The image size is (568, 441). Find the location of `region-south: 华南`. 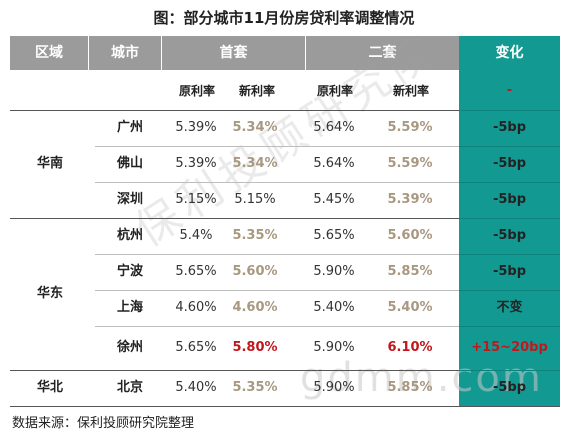

region-south: 华南 is located at coordinates (49, 163).